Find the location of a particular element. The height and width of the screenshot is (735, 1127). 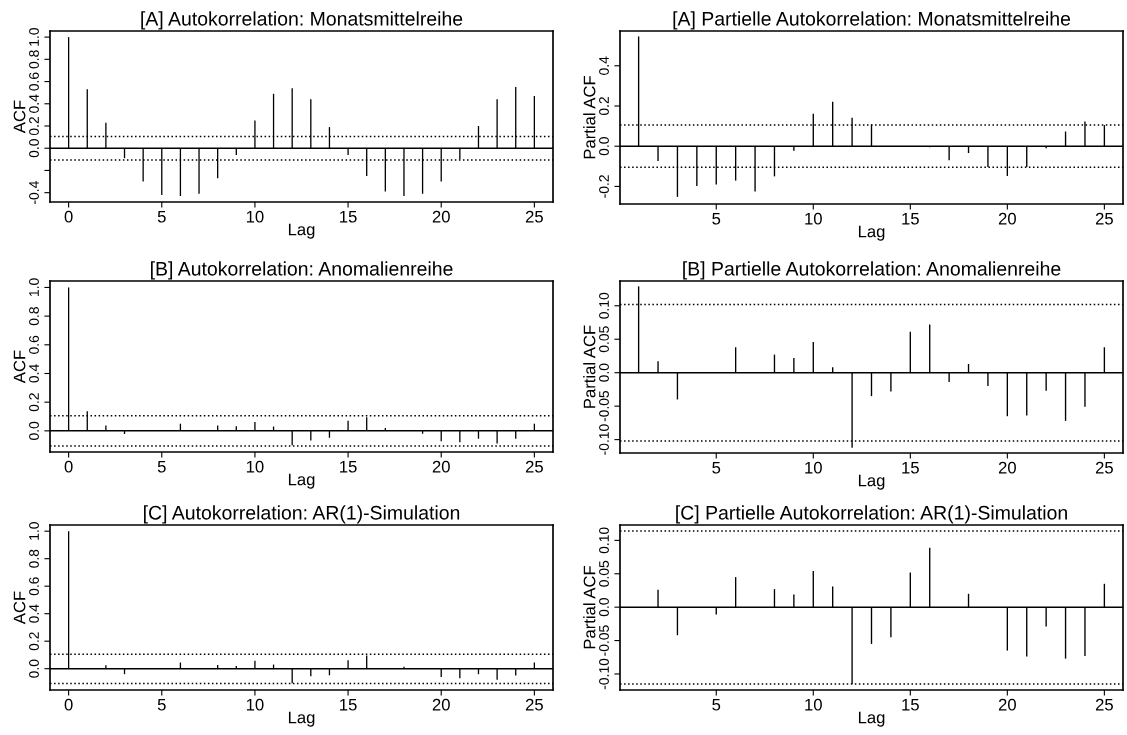

chart-title: [C] Partielle Autokorrelation: AR(1)-Simulation is located at coordinates (871, 514).